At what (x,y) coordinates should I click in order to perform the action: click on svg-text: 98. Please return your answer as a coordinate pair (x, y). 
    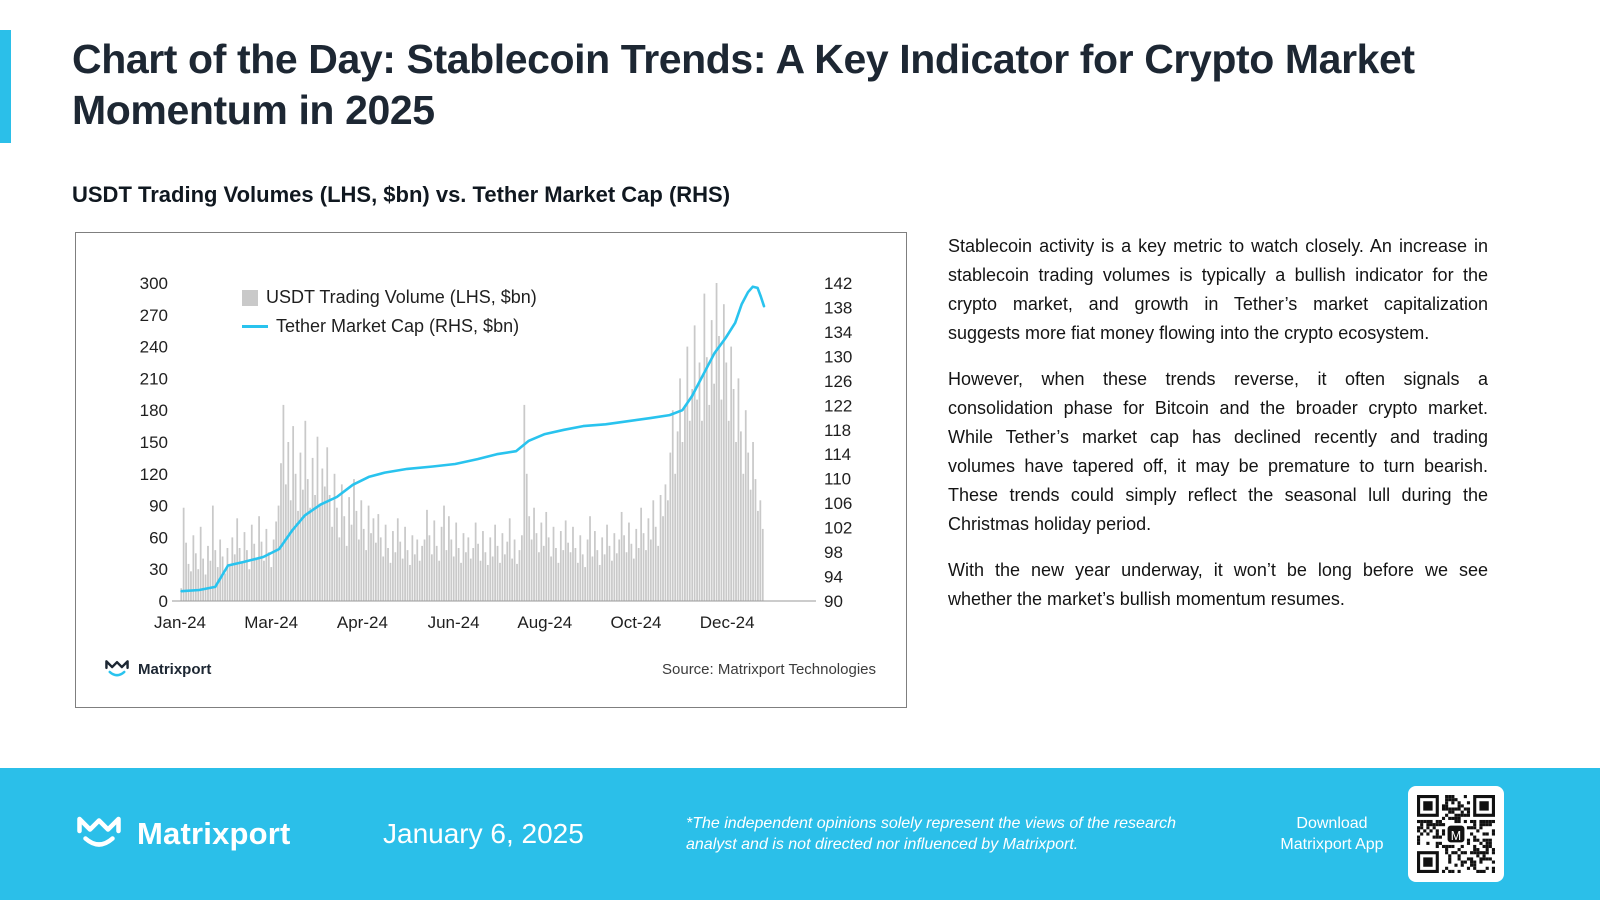
    Looking at the image, I should click on (833, 552).